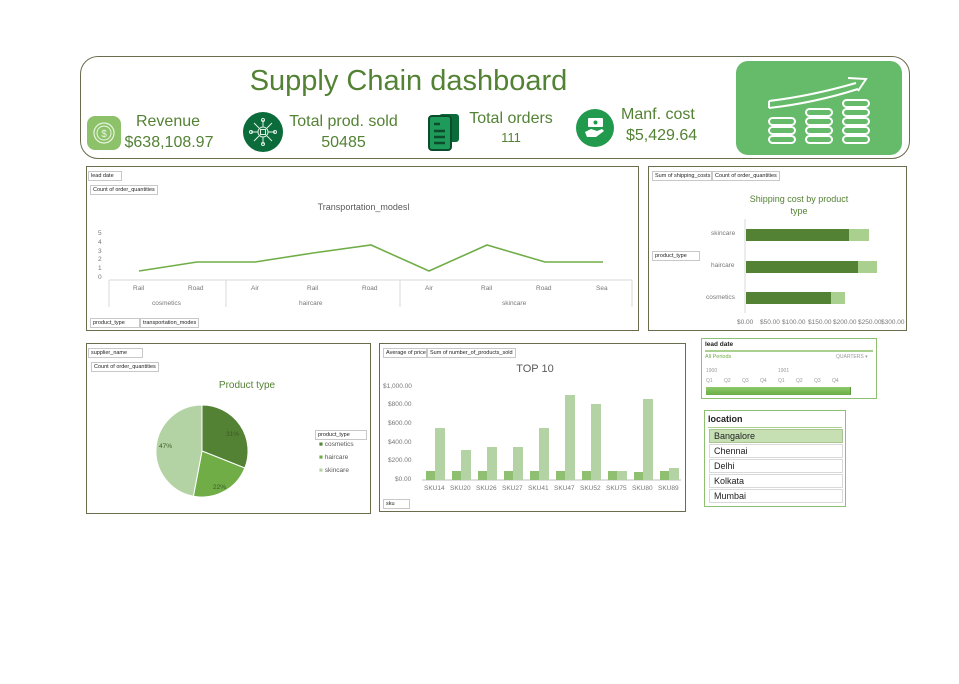 The width and height of the screenshot is (959, 684). What do you see at coordinates (512, 488) in the screenshot?
I see `x-tick: SKU27` at bounding box center [512, 488].